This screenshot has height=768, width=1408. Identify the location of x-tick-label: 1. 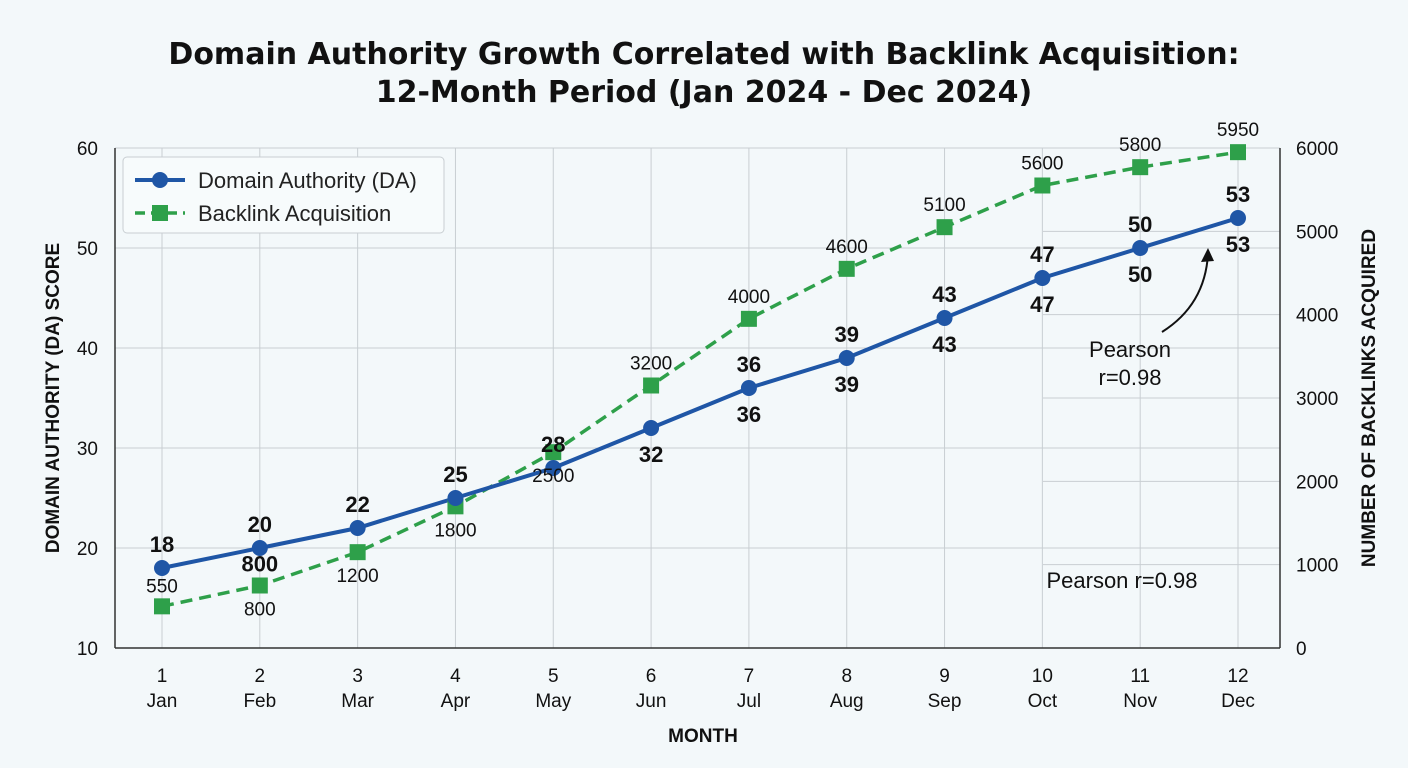
(162, 676).